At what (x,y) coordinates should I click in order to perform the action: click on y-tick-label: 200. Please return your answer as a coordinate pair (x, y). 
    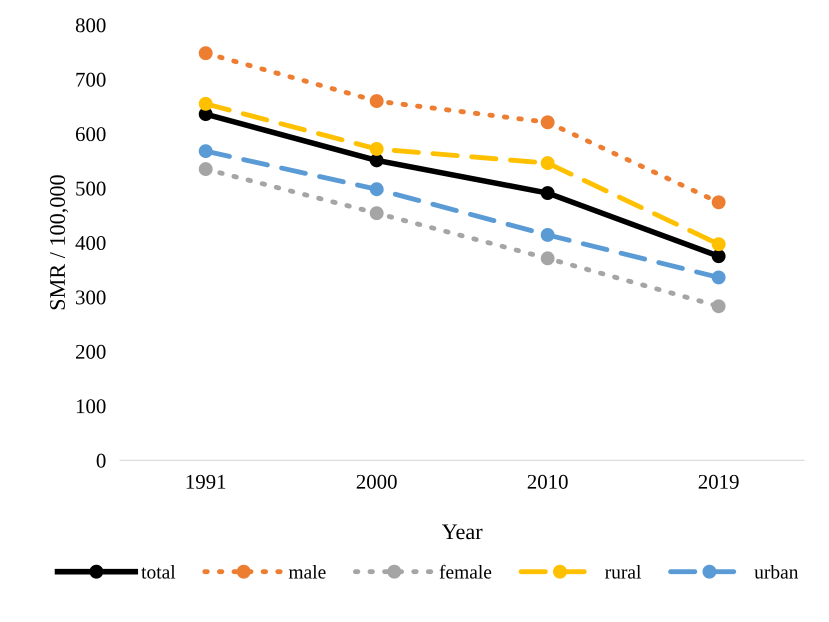
    Looking at the image, I should click on (91, 351).